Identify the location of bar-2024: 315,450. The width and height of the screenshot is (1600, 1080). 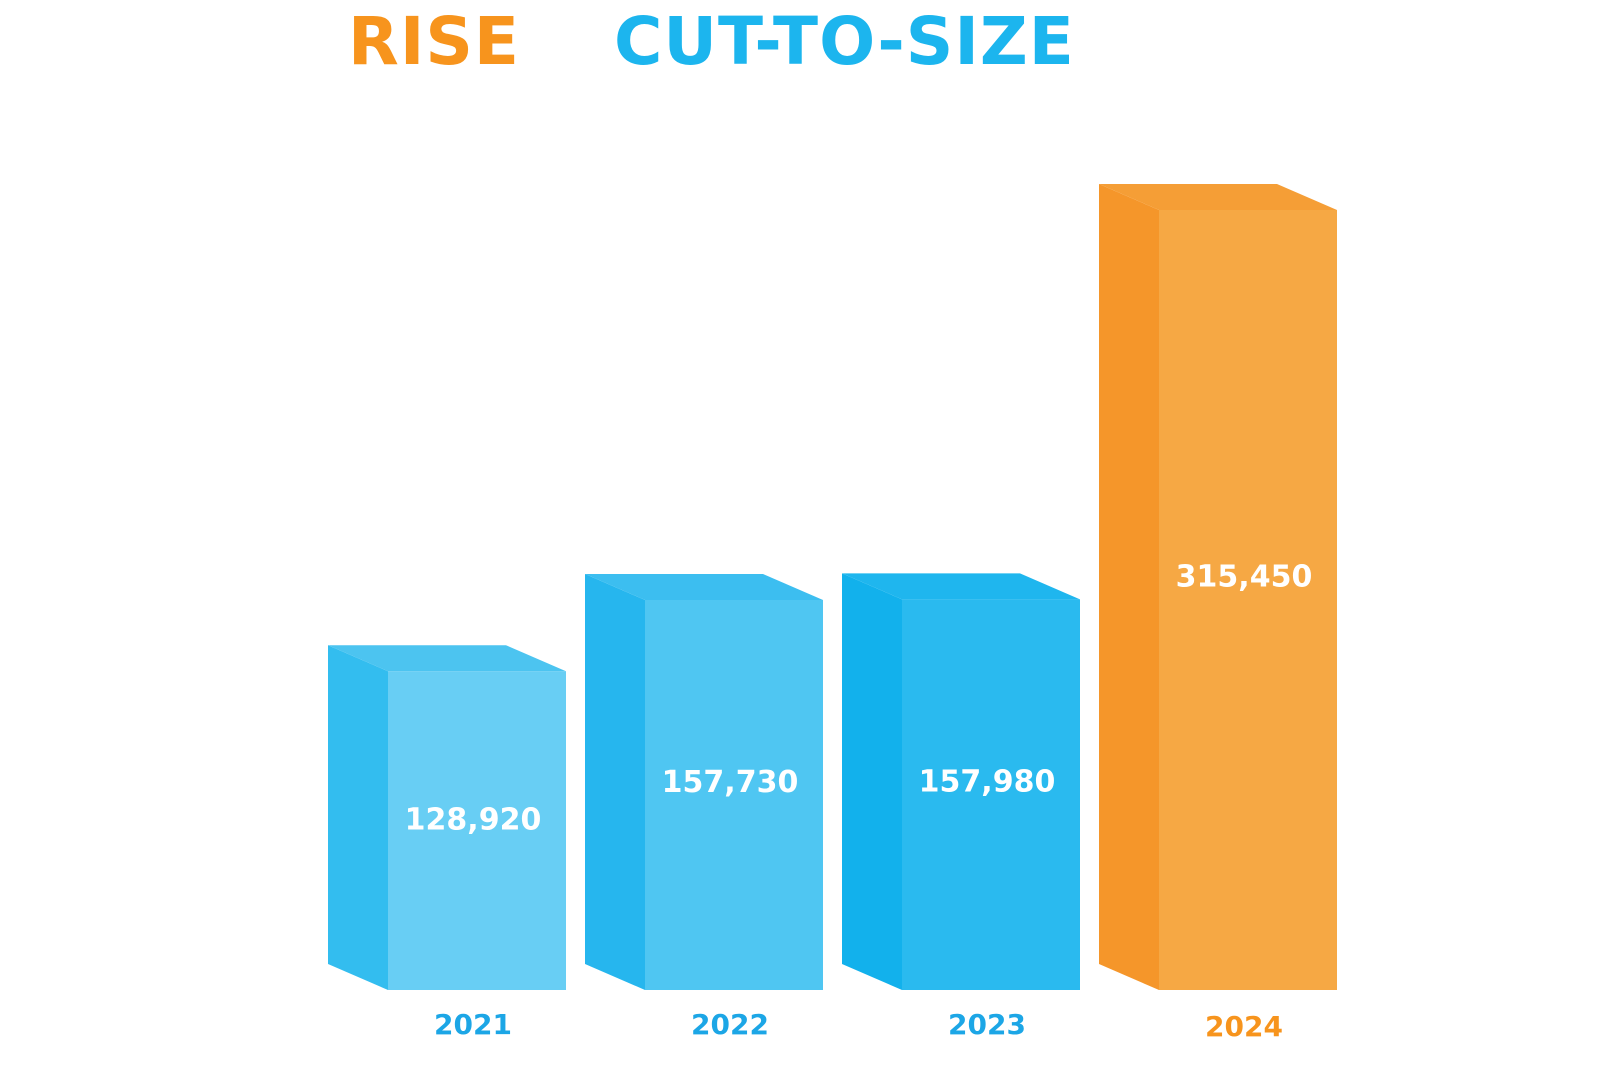
(1218, 587).